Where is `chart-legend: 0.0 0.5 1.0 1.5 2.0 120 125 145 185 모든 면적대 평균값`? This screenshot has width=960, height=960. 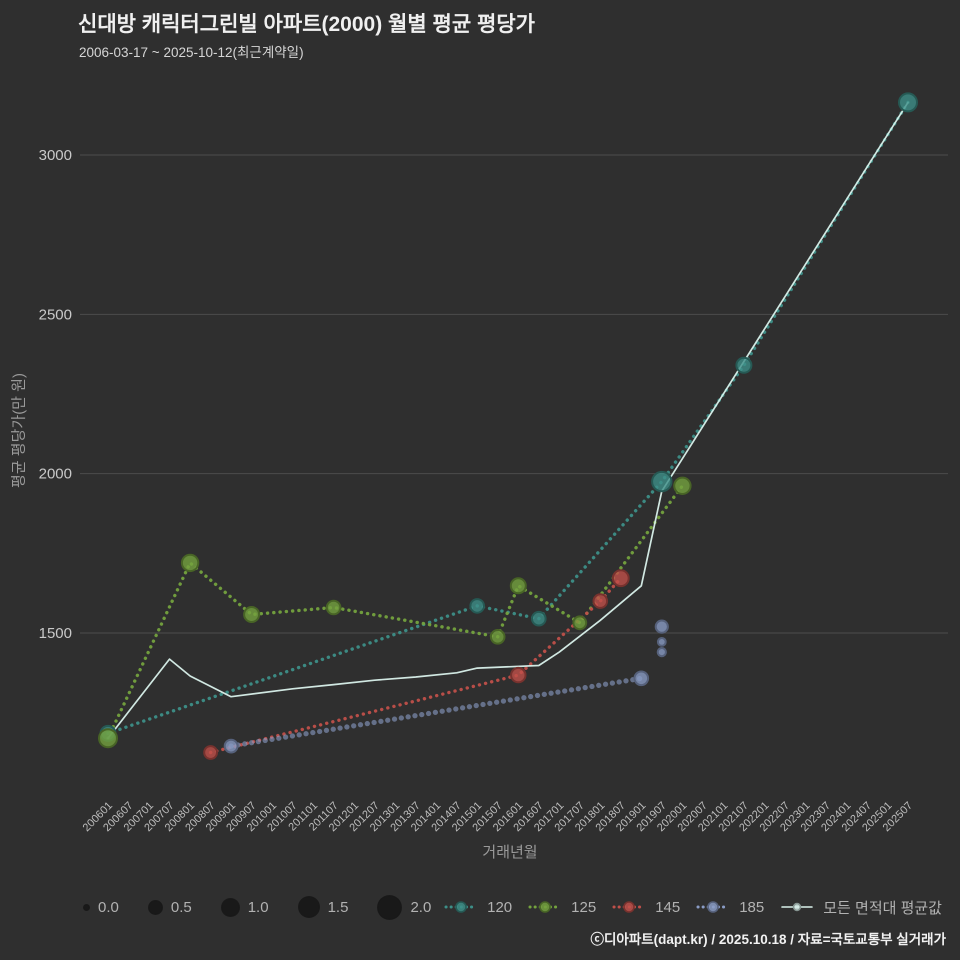
chart-legend: 0.0 0.5 1.0 1.5 2.0 120 125 145 185 모든 면적대 평균값 is located at coordinates (513, 907).